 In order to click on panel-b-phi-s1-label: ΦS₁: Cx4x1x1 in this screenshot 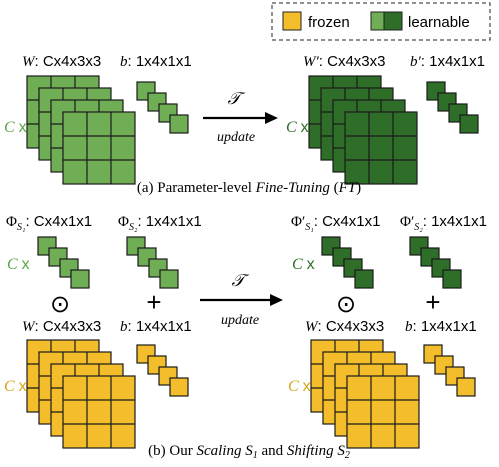, I will do `click(49, 223)`.